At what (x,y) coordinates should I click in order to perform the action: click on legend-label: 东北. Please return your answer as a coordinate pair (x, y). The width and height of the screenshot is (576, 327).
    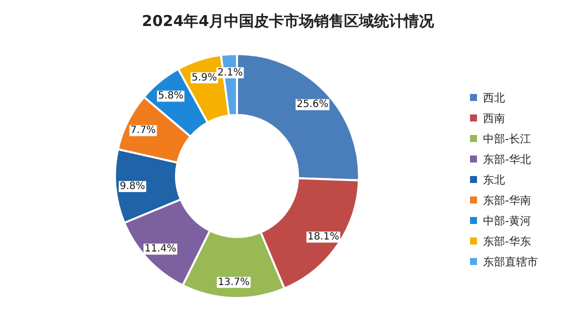
    Looking at the image, I should click on (494, 180).